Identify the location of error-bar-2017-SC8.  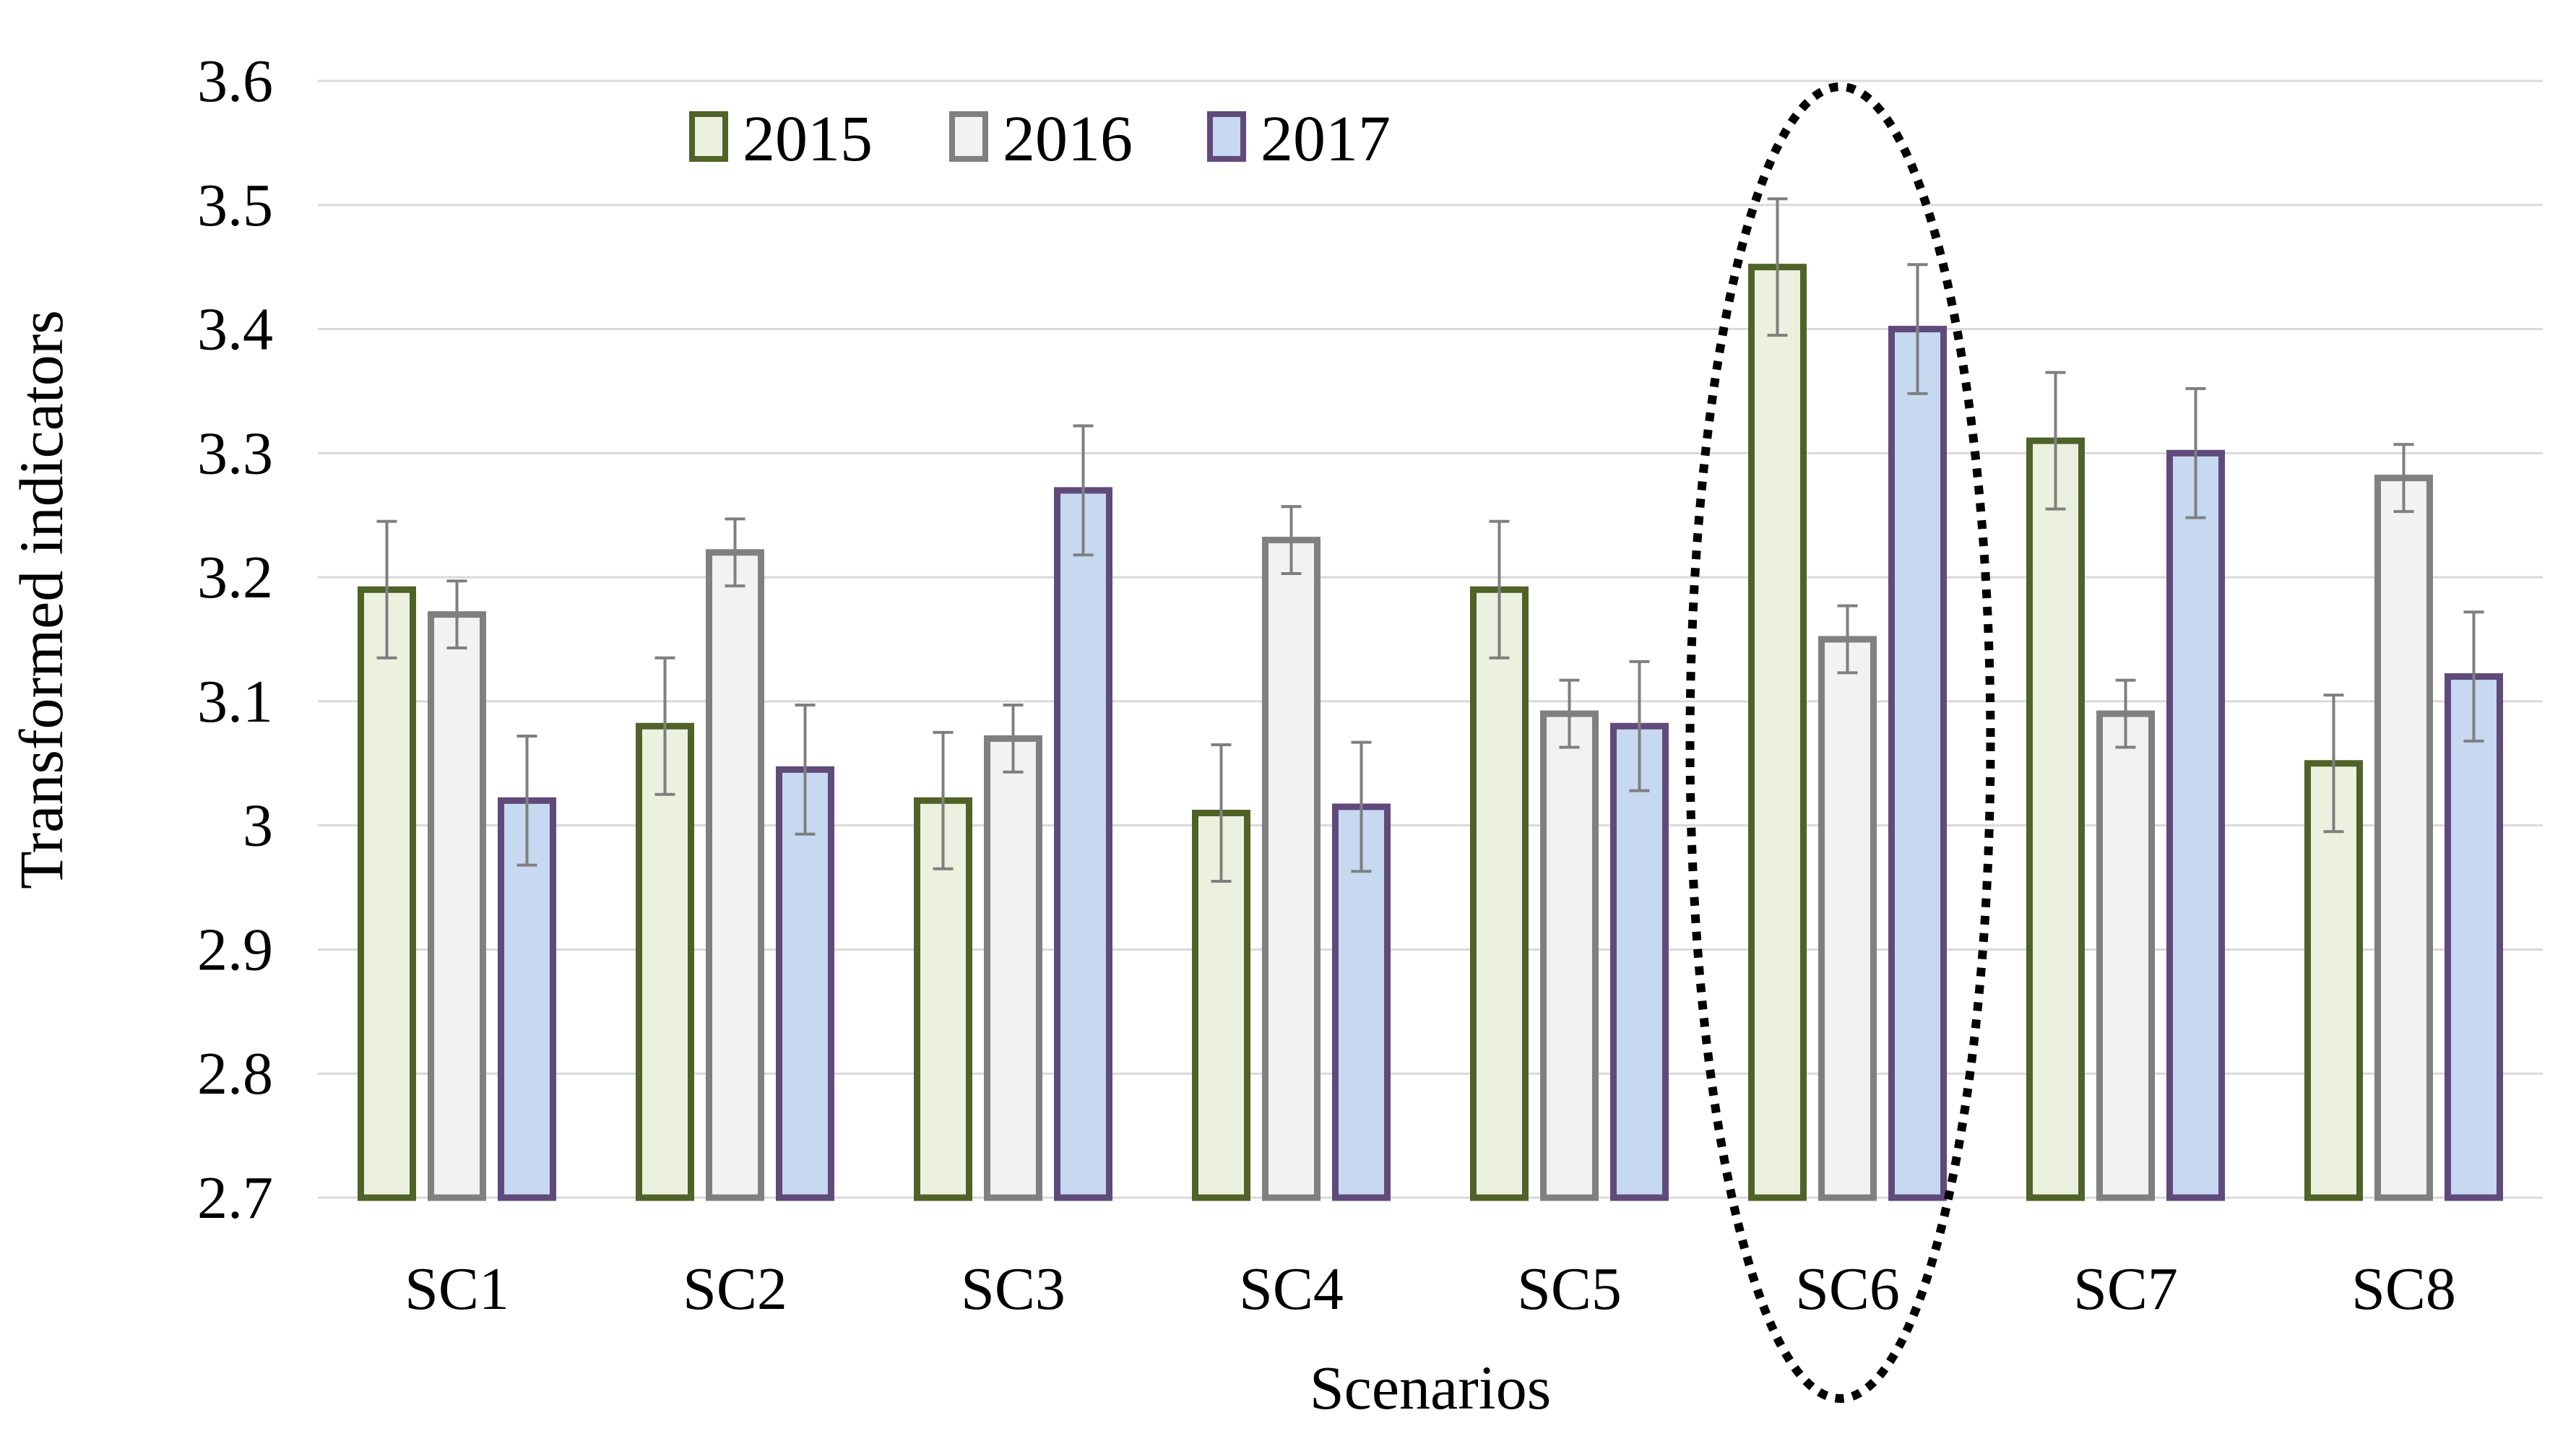
(2473, 676).